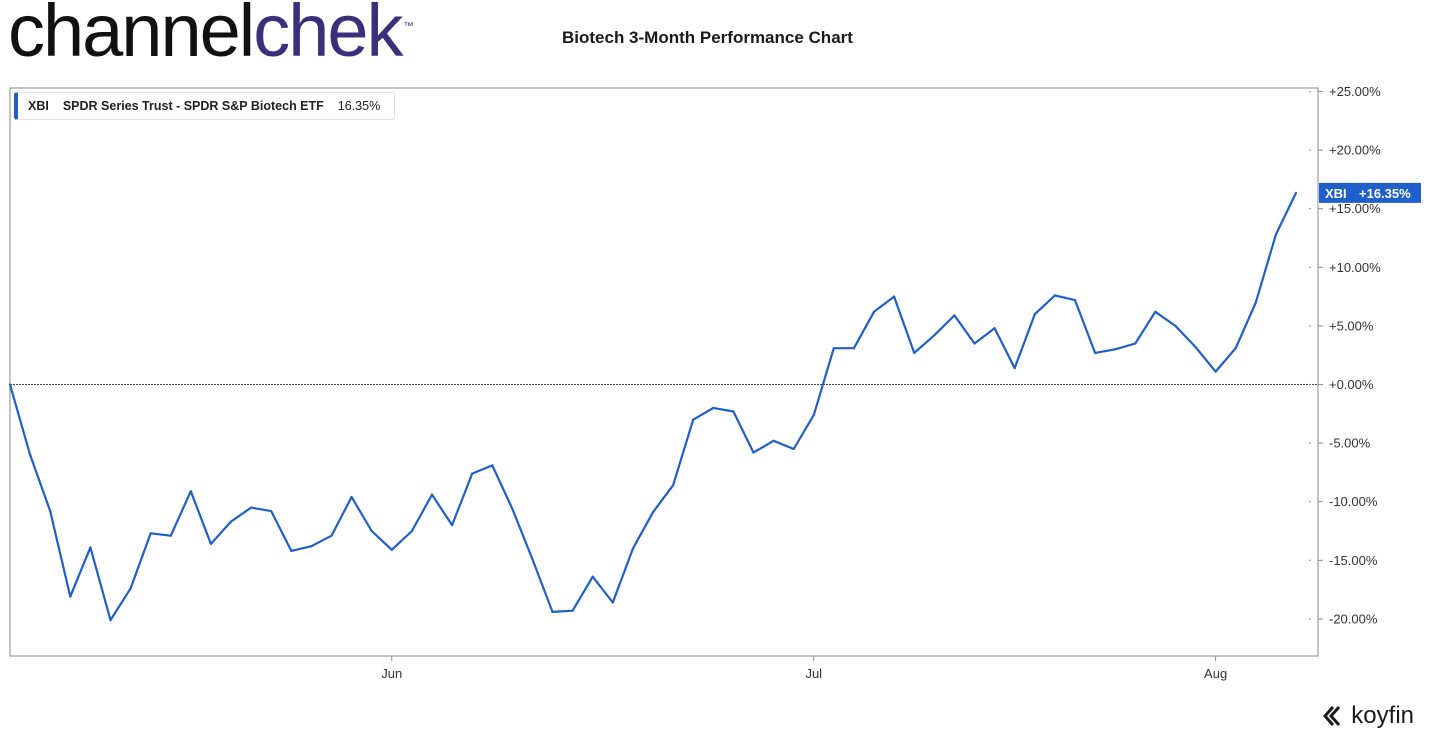 The image size is (1430, 739). I want to click on koyfin-brand: koyfin, so click(1367, 716).